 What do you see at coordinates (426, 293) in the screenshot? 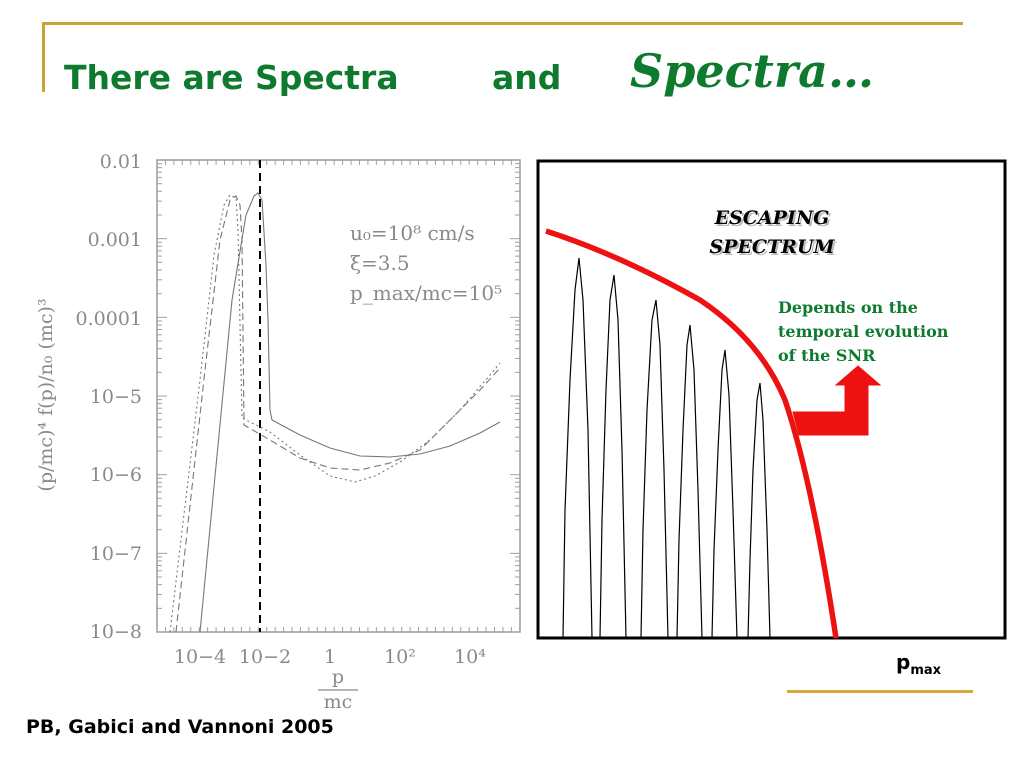
I see `annotation-pmax: p_max/mc=10⁵` at bounding box center [426, 293].